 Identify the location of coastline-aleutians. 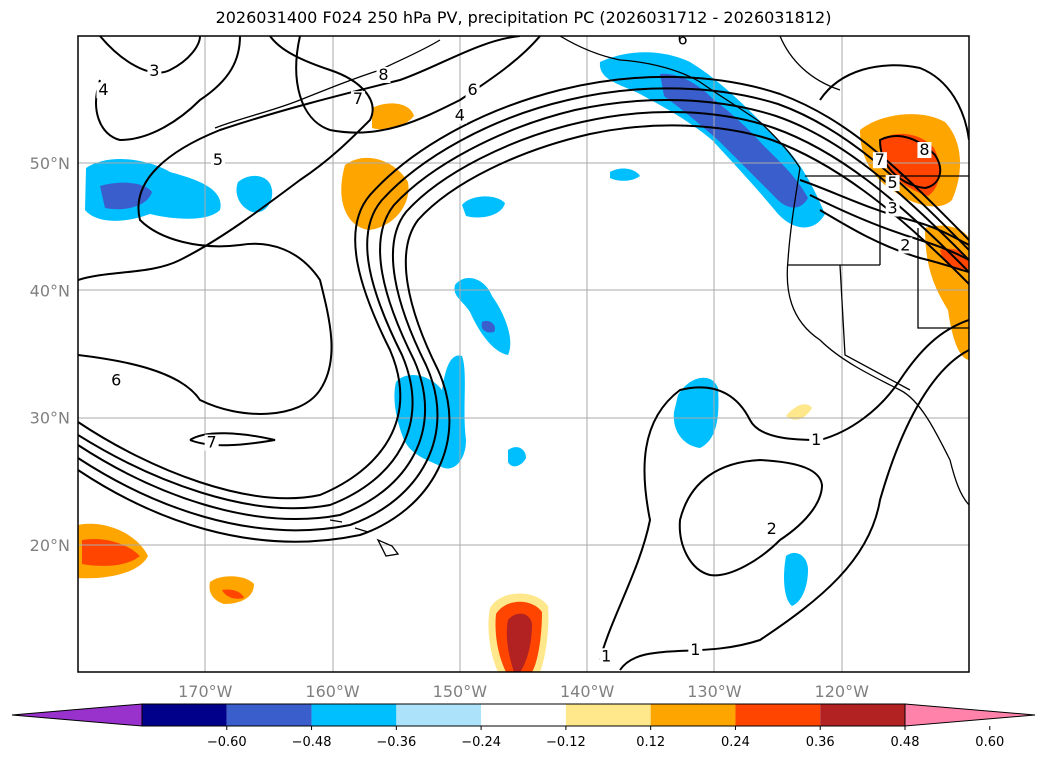
(327, 84).